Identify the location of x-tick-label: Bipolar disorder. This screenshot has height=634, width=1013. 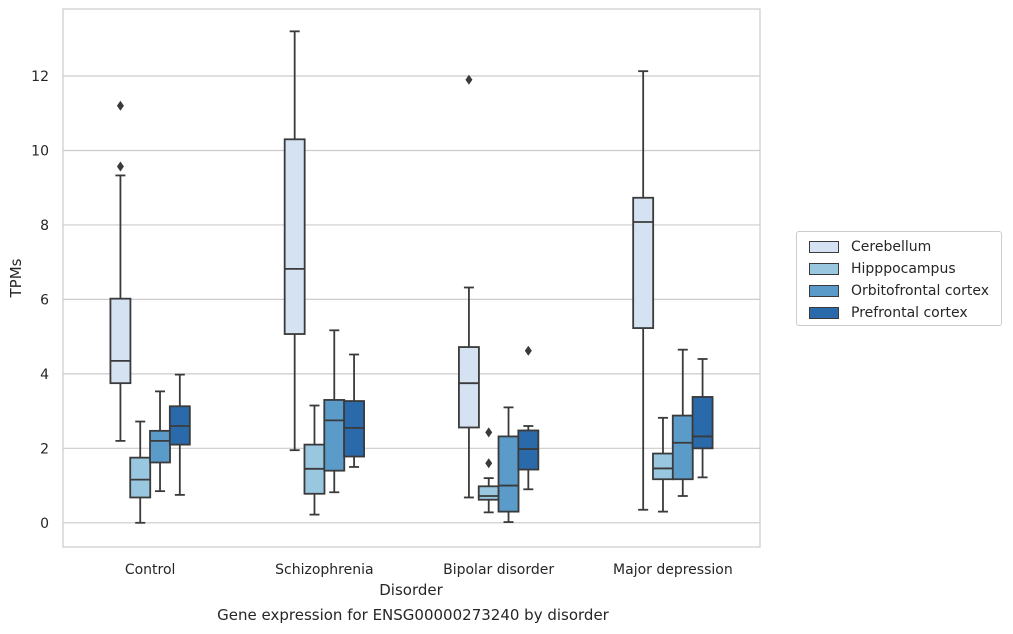
(498, 570).